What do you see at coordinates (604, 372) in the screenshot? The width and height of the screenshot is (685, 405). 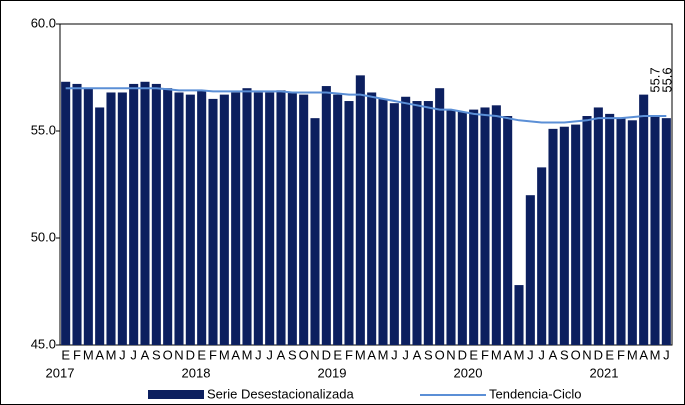 I see `year-label: 2021` at bounding box center [604, 372].